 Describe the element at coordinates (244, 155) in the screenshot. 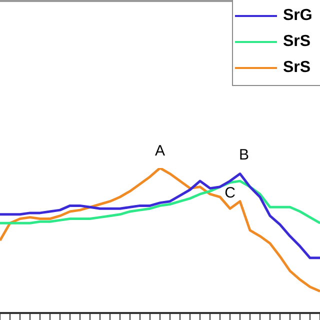

I see `text: B` at that location.